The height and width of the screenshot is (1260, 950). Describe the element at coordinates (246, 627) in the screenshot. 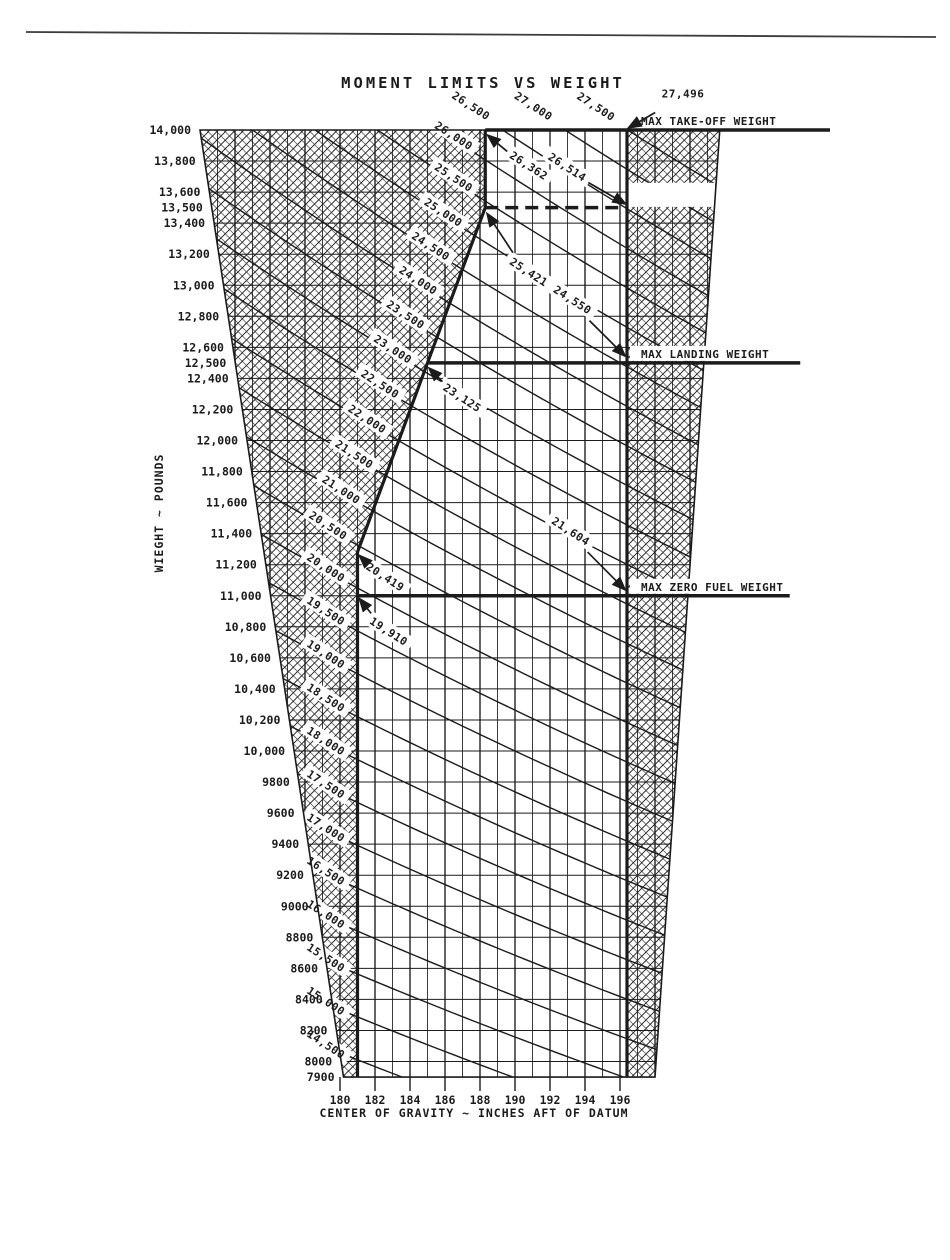

I see `y-tick-label: 10,800` at that location.